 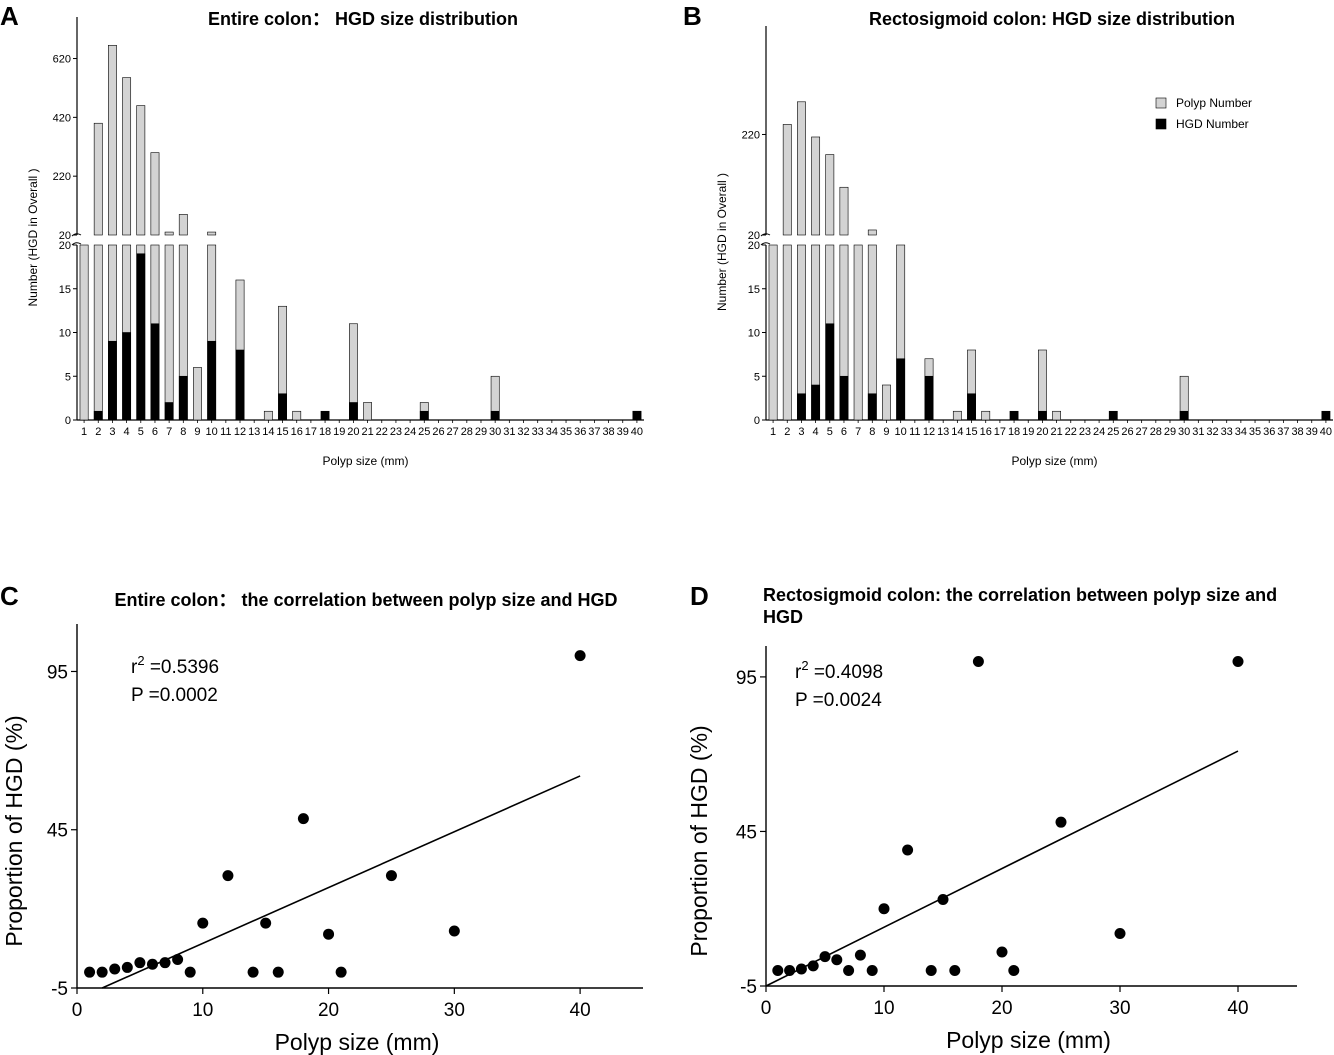 What do you see at coordinates (240, 432) in the screenshot?
I see `x-tick-label: 12` at bounding box center [240, 432].